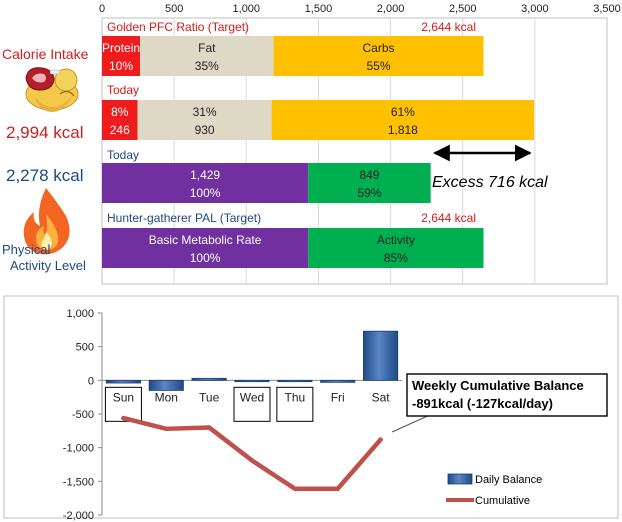  Describe the element at coordinates (205, 130) in the screenshot. I see `segment-label: 930` at that location.